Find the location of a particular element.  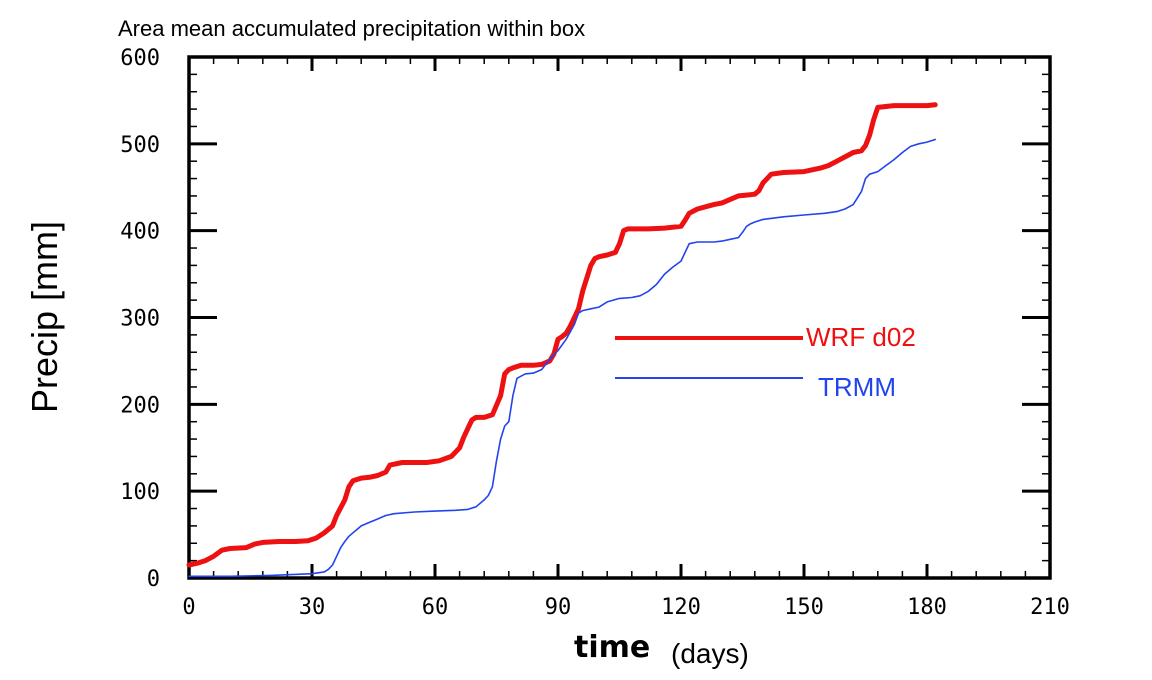

x-tick-label: 180 is located at coordinates (927, 607).